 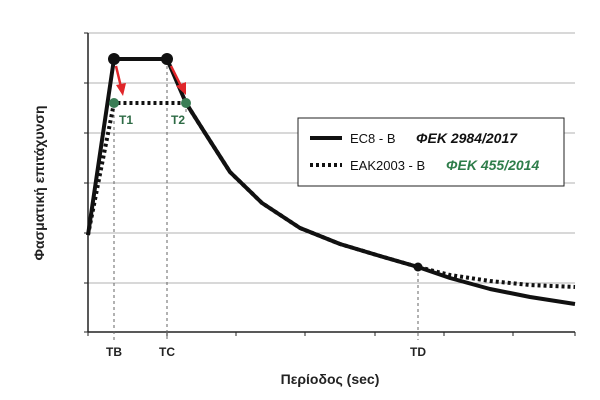 I want to click on legend-label-ec8: EC8 - B, so click(x=373, y=138).